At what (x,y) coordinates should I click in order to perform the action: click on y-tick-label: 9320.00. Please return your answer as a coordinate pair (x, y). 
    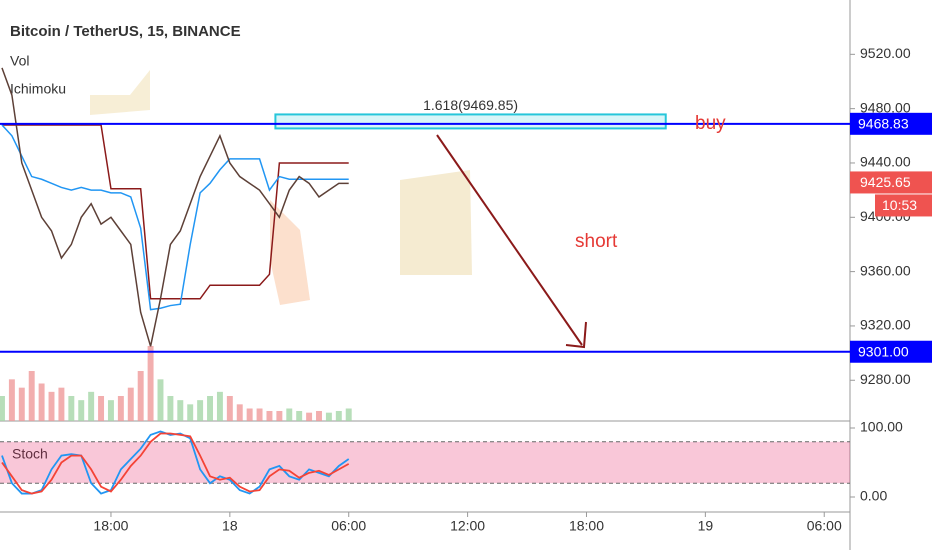
    Looking at the image, I should click on (885, 325).